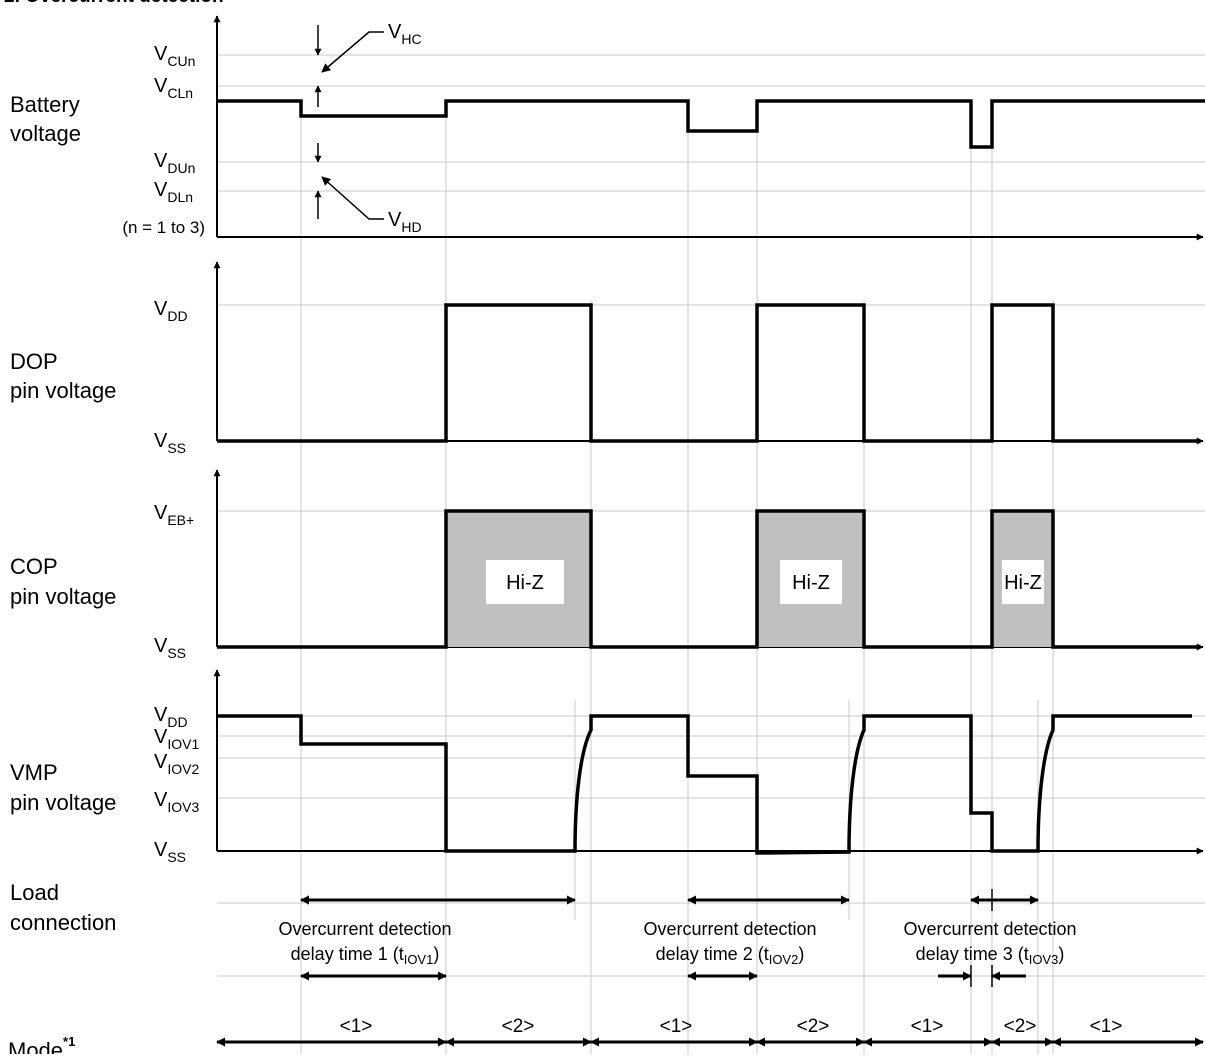 This screenshot has height=1059, width=1205. What do you see at coordinates (170, 648) in the screenshot?
I see `level-cop-vss: VSS` at bounding box center [170, 648].